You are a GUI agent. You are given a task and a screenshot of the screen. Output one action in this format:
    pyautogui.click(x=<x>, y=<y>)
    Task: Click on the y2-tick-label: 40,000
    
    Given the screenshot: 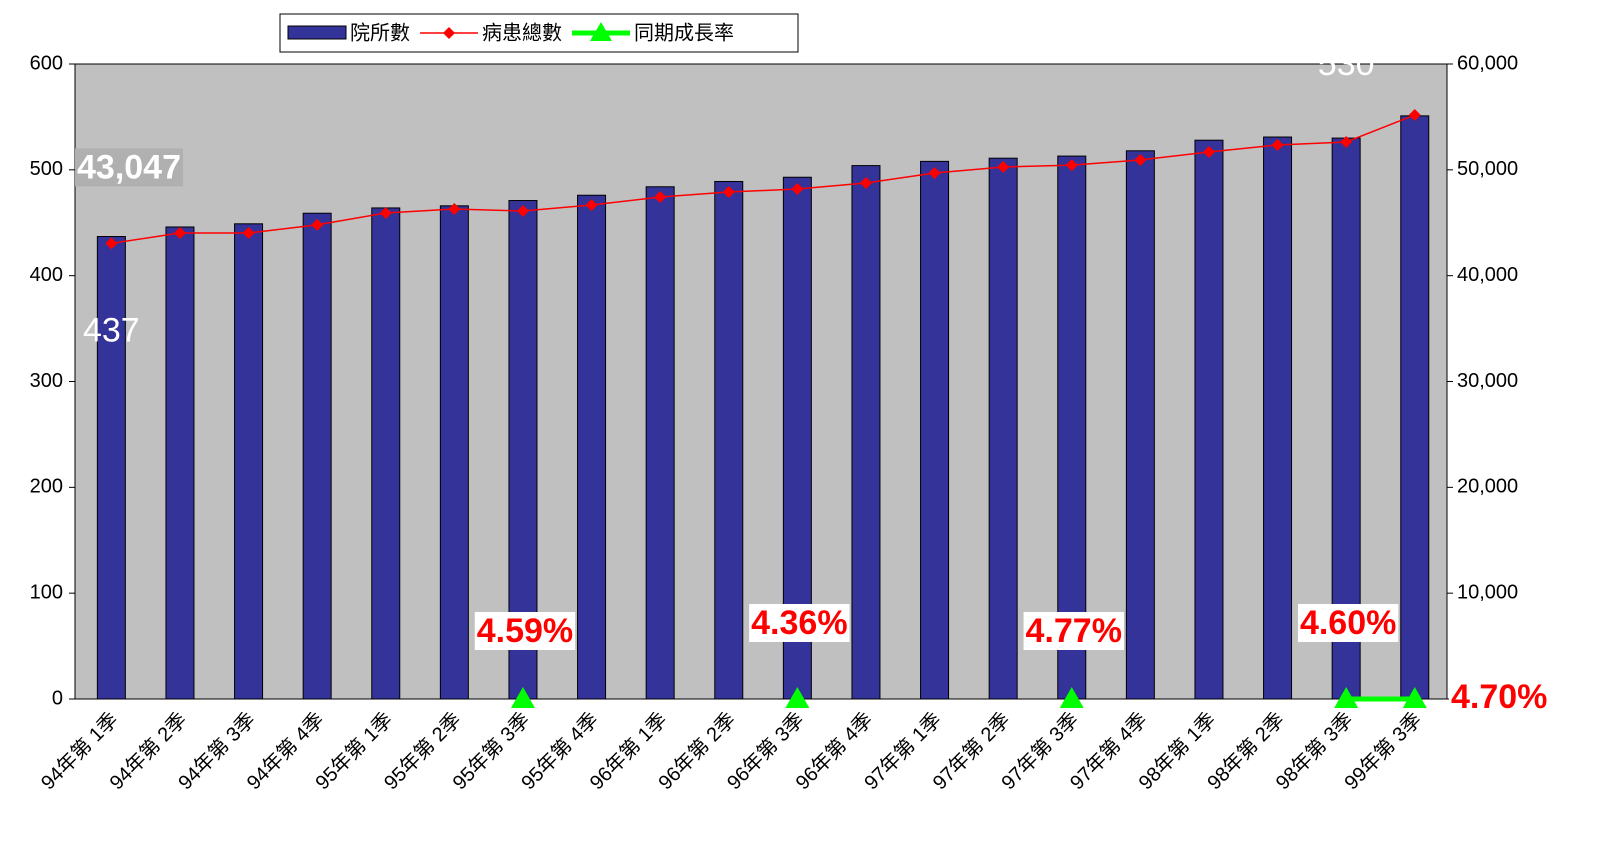 What is the action you would take?
    pyautogui.click(x=1487, y=275)
    